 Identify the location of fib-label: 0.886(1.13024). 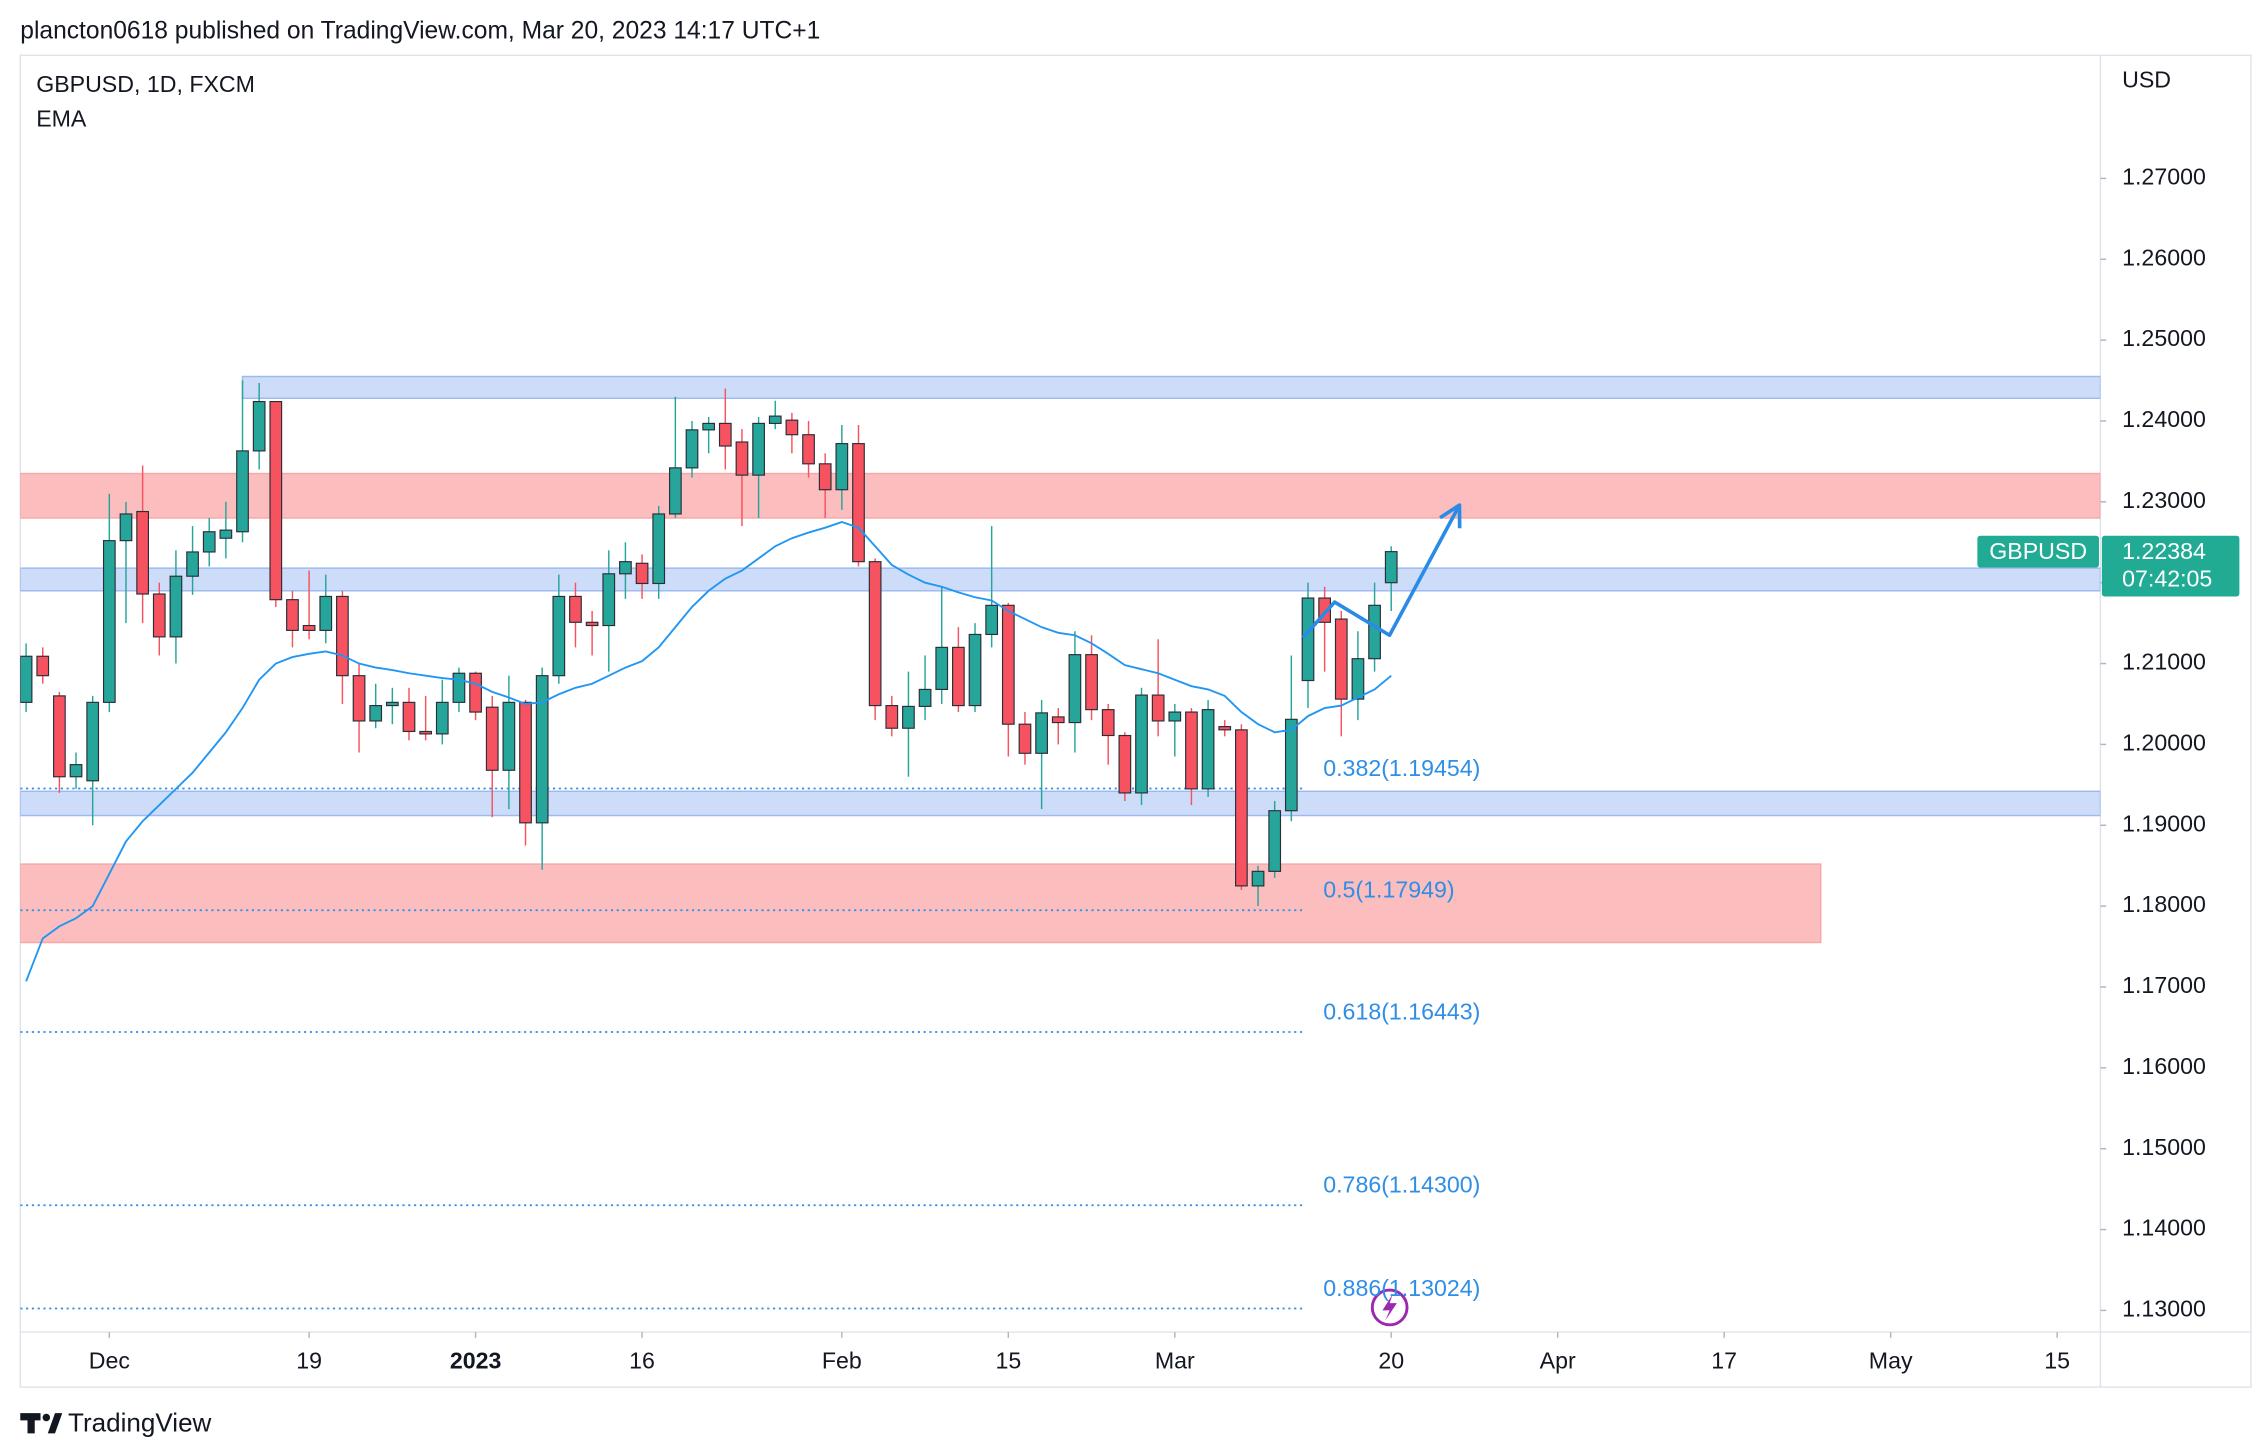
(1401, 1288).